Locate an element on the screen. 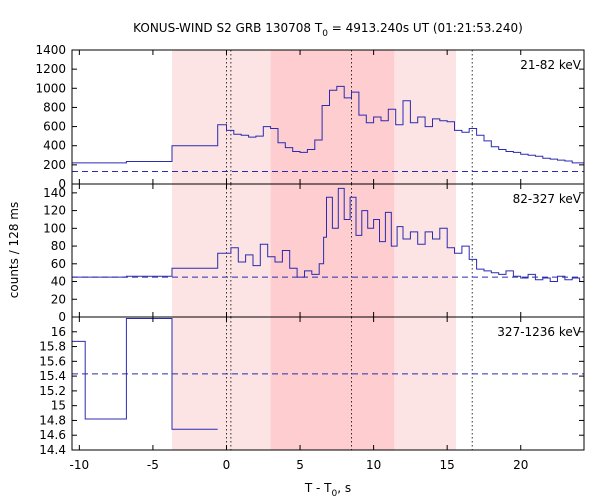 The height and width of the screenshot is (504, 600). y-tick-label: 400 is located at coordinates (54, 146).